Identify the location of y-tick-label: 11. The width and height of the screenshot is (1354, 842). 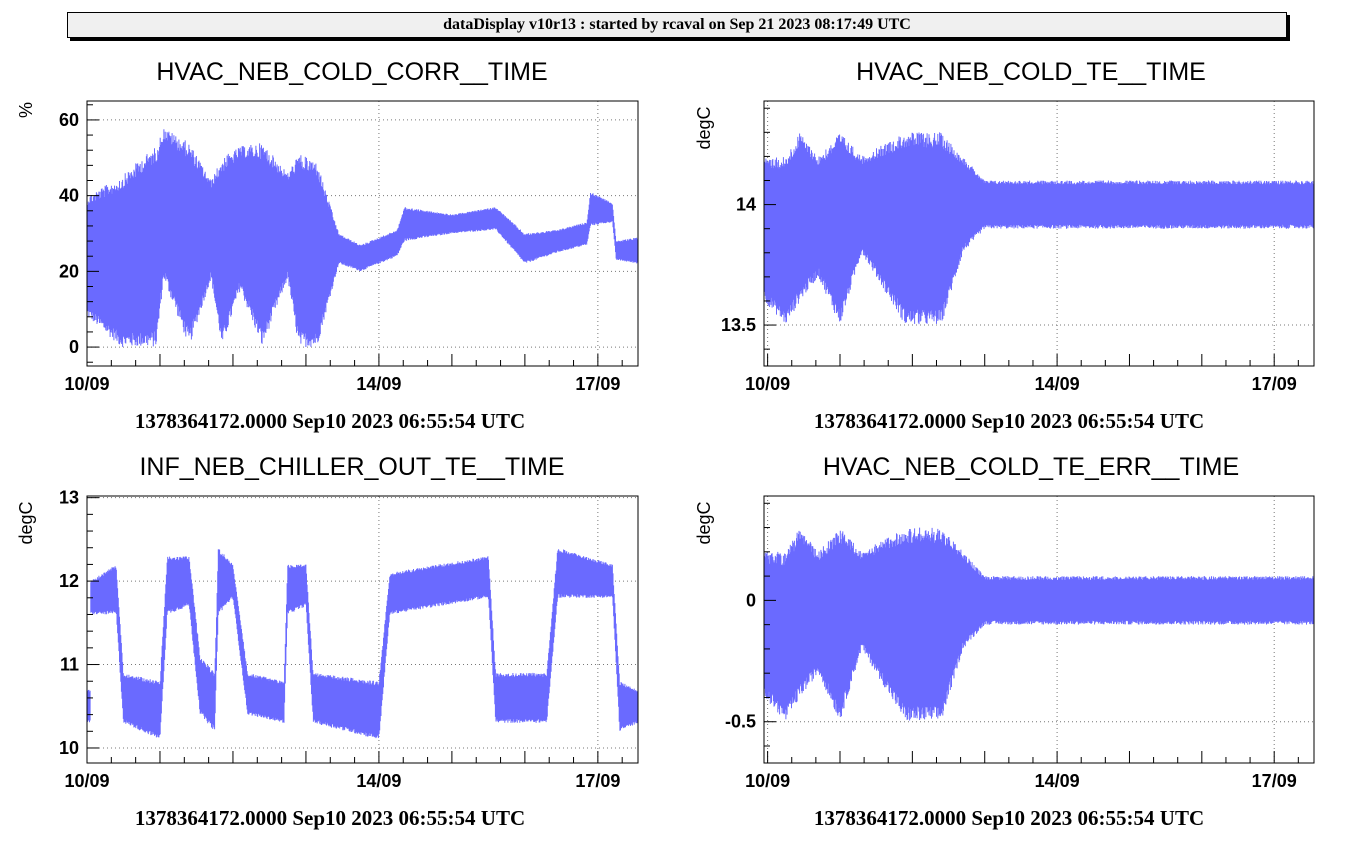
(69, 665).